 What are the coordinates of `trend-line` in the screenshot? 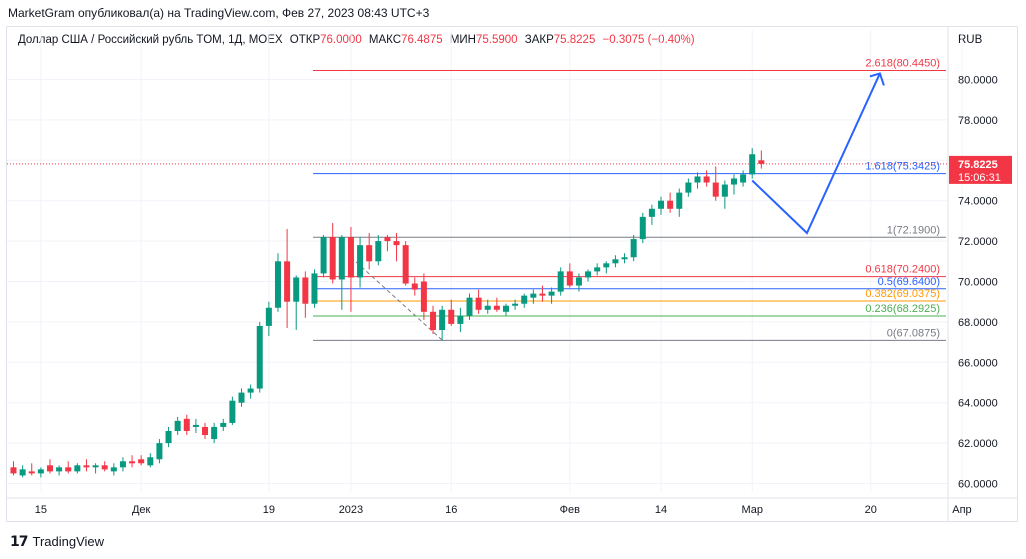 It's located at (396, 298).